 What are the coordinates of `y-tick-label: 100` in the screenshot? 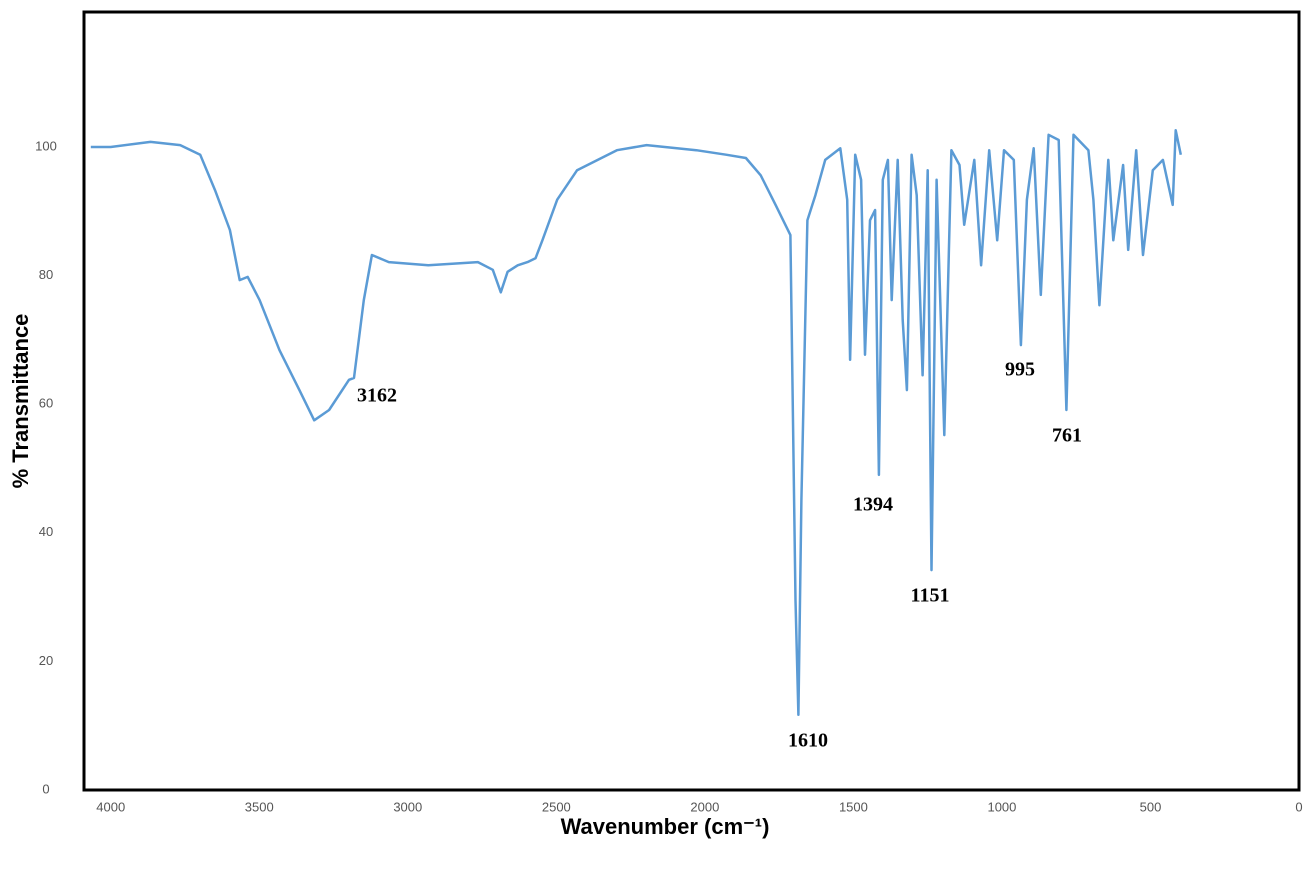 It's located at (46, 145).